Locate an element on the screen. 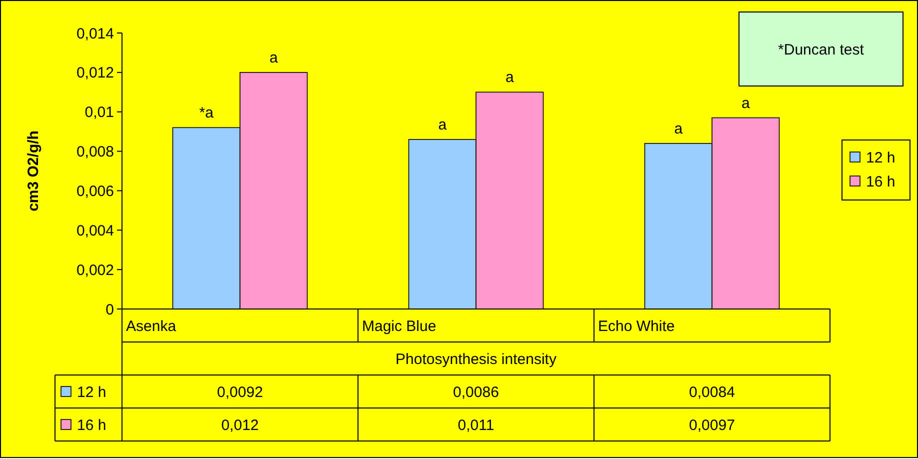 The height and width of the screenshot is (459, 918). y-axis-title: cm3 O2/g/h is located at coordinates (33, 171).